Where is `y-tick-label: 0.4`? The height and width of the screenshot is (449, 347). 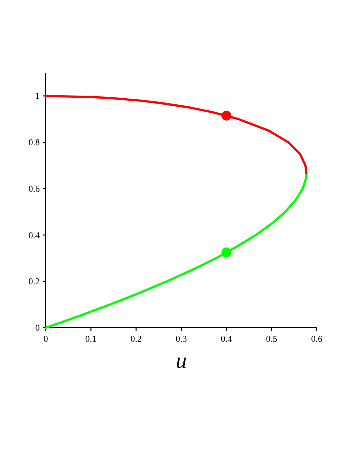
y-tick-label: 0.4 is located at coordinates (34, 235).